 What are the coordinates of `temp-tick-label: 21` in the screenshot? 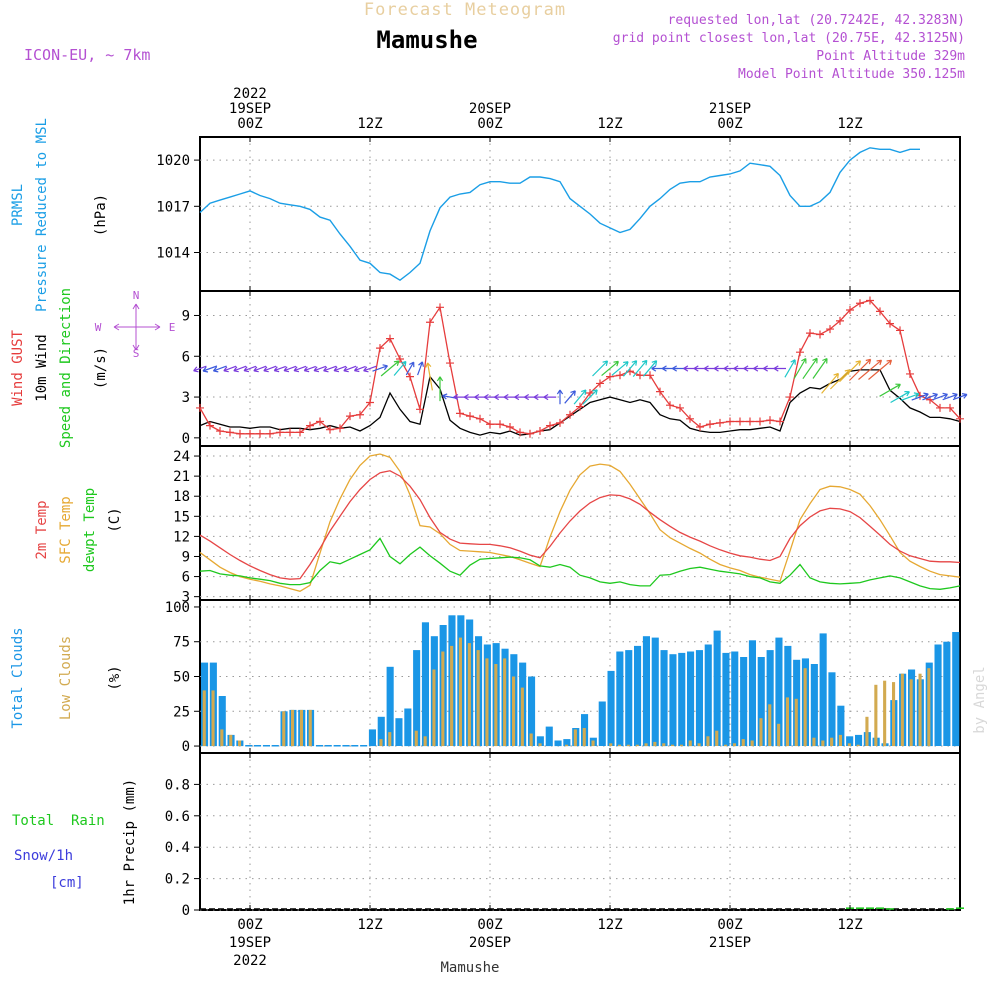 It's located at (181, 477).